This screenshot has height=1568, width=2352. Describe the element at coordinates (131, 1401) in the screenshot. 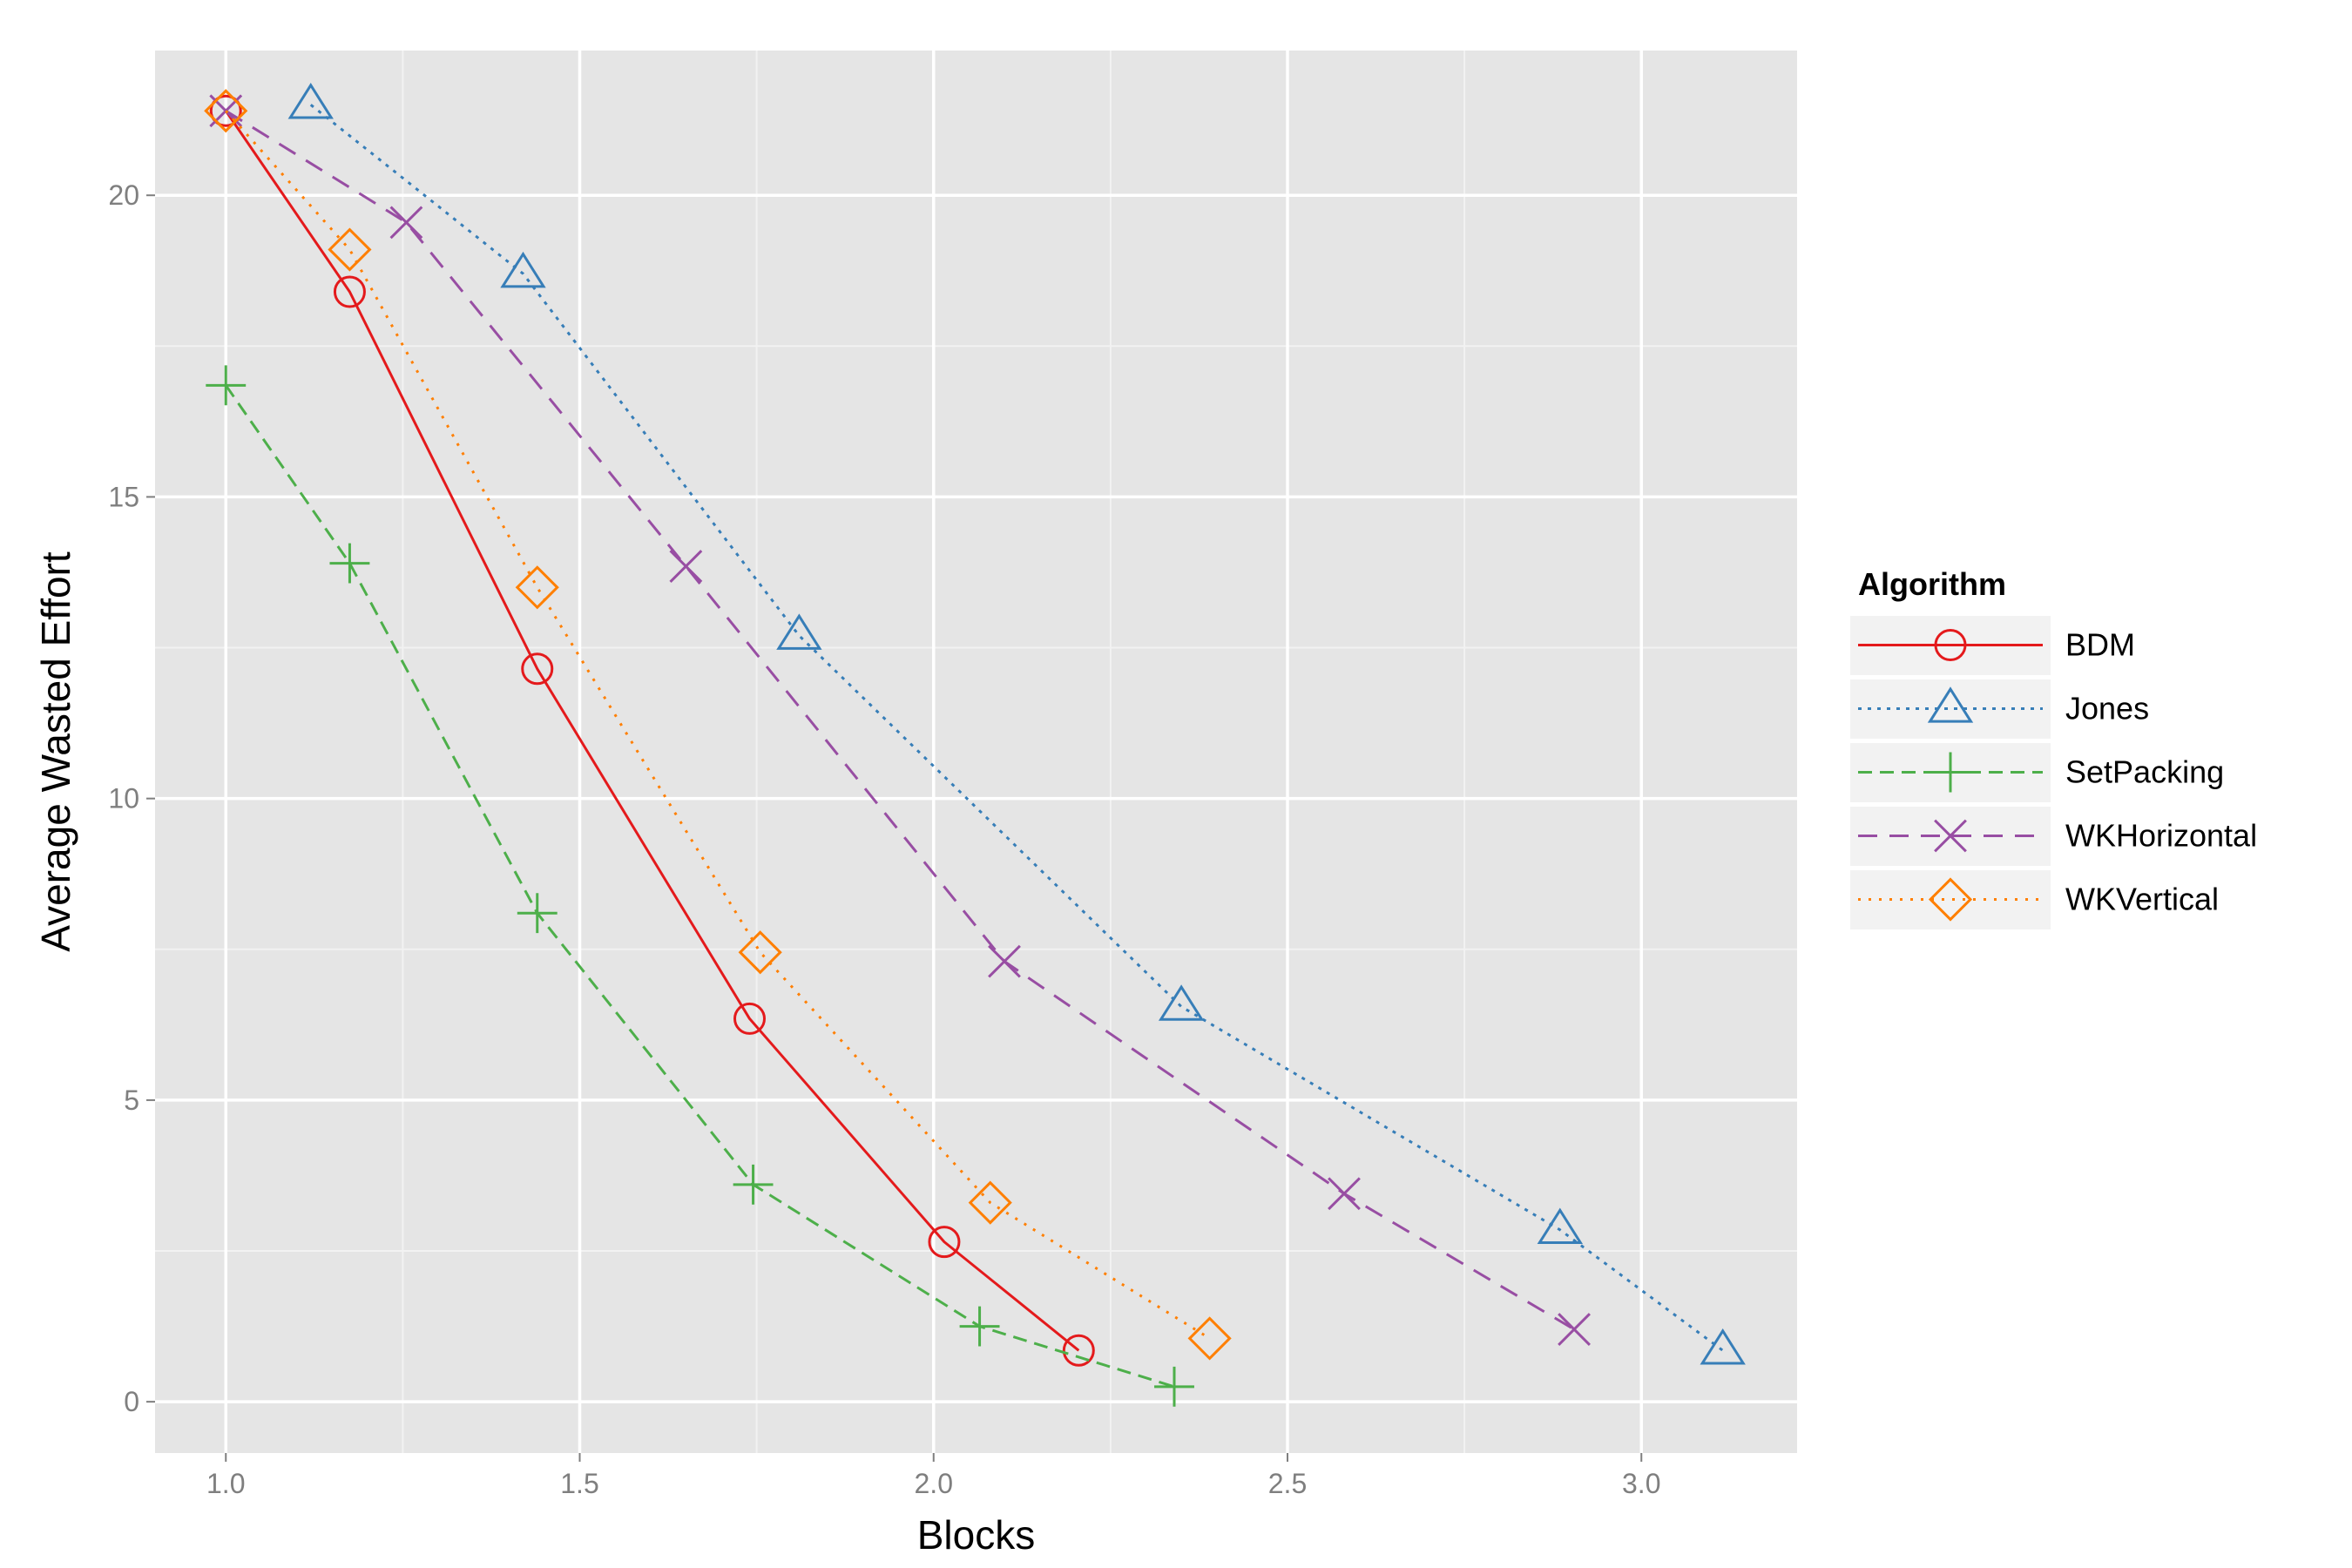

I see `y-tick-label: 0` at that location.